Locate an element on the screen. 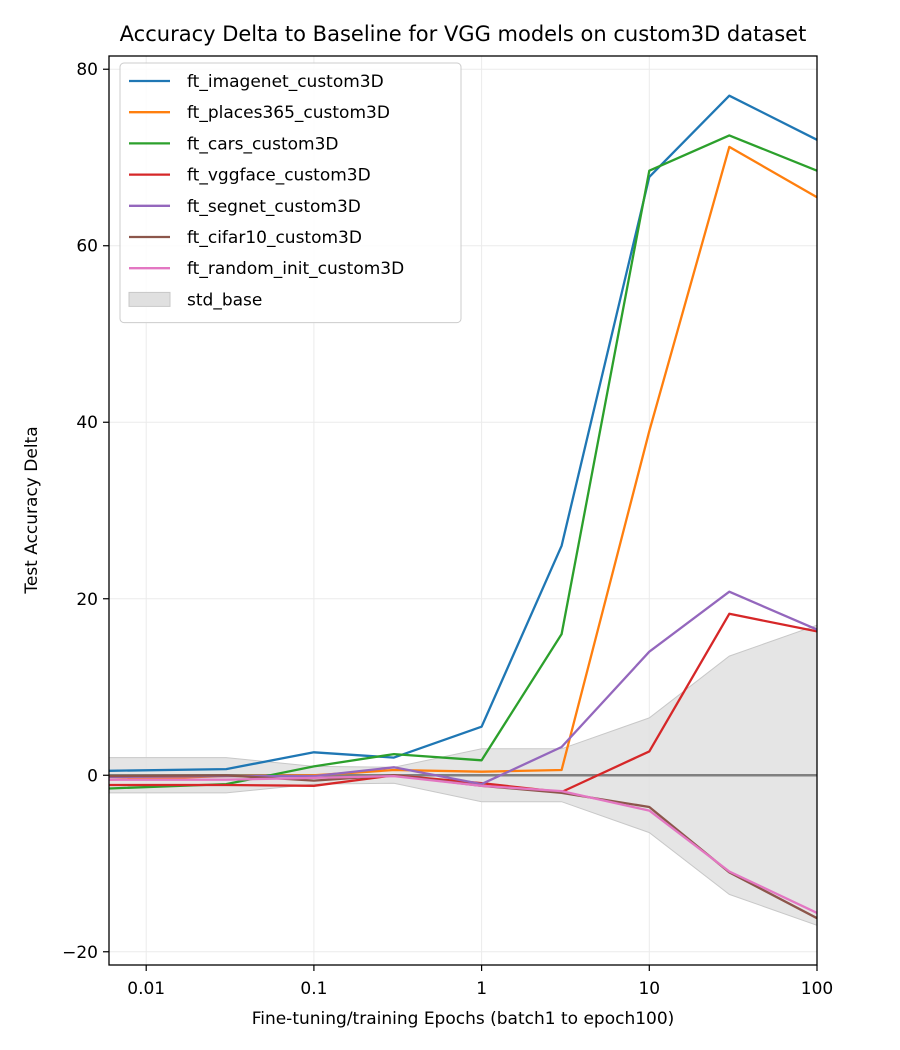  series-line-ft-random-init-custom3d is located at coordinates (463, 844).